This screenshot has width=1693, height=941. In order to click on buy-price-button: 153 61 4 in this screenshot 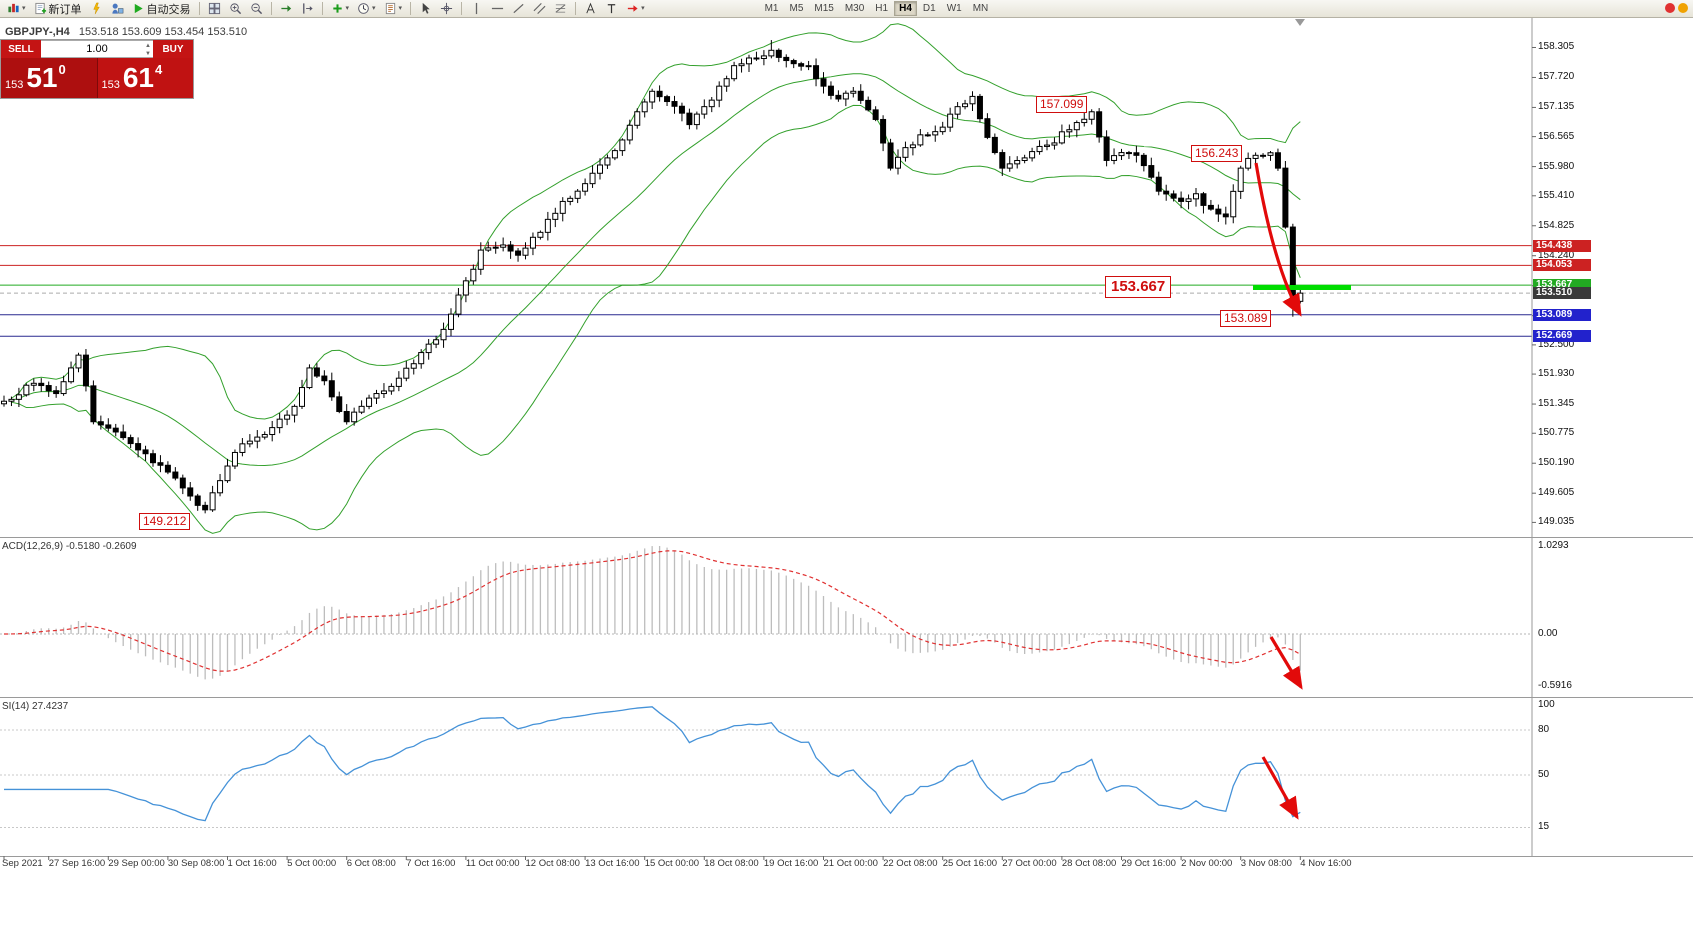, I will do `click(145, 78)`.